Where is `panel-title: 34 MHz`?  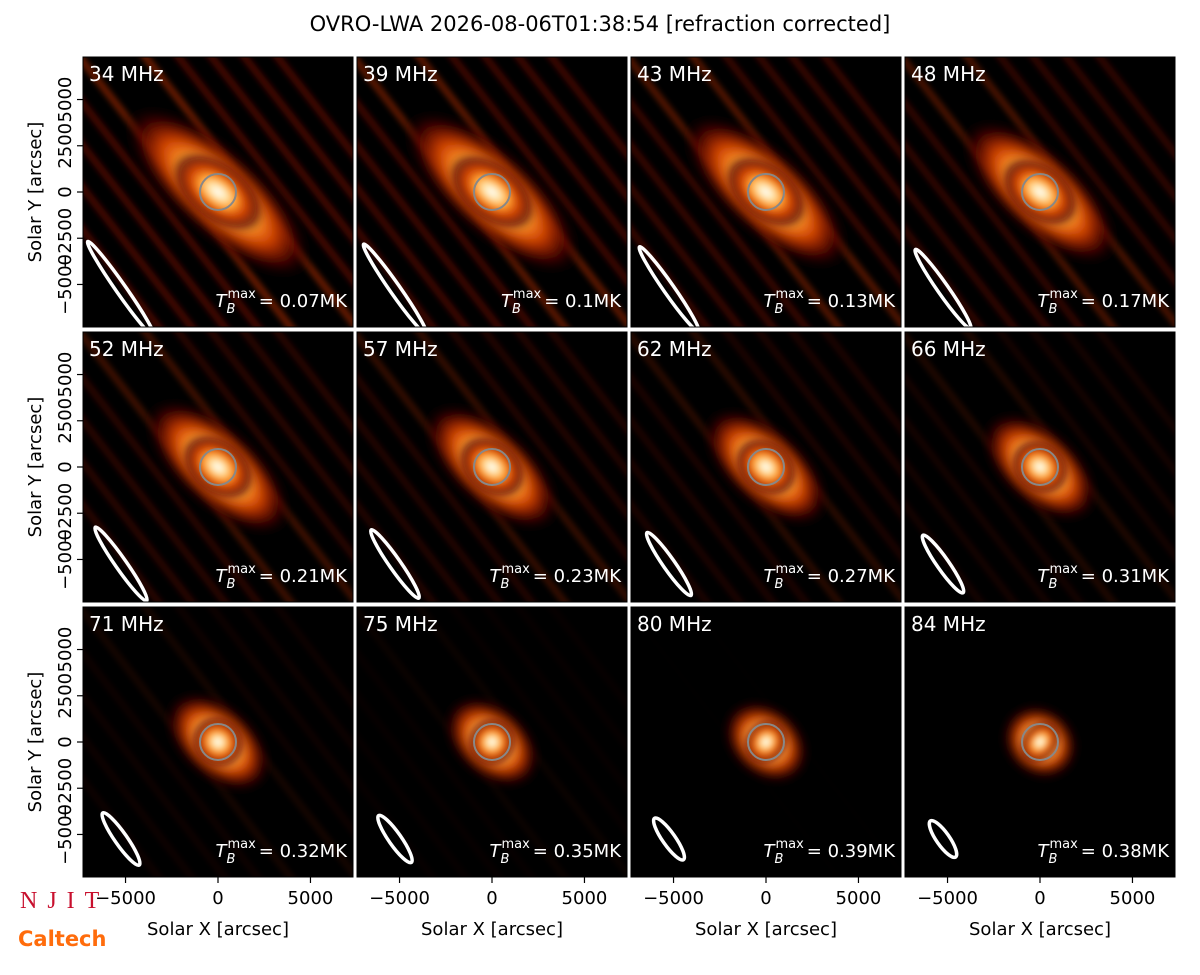
panel-title: 34 MHz is located at coordinates (126, 74).